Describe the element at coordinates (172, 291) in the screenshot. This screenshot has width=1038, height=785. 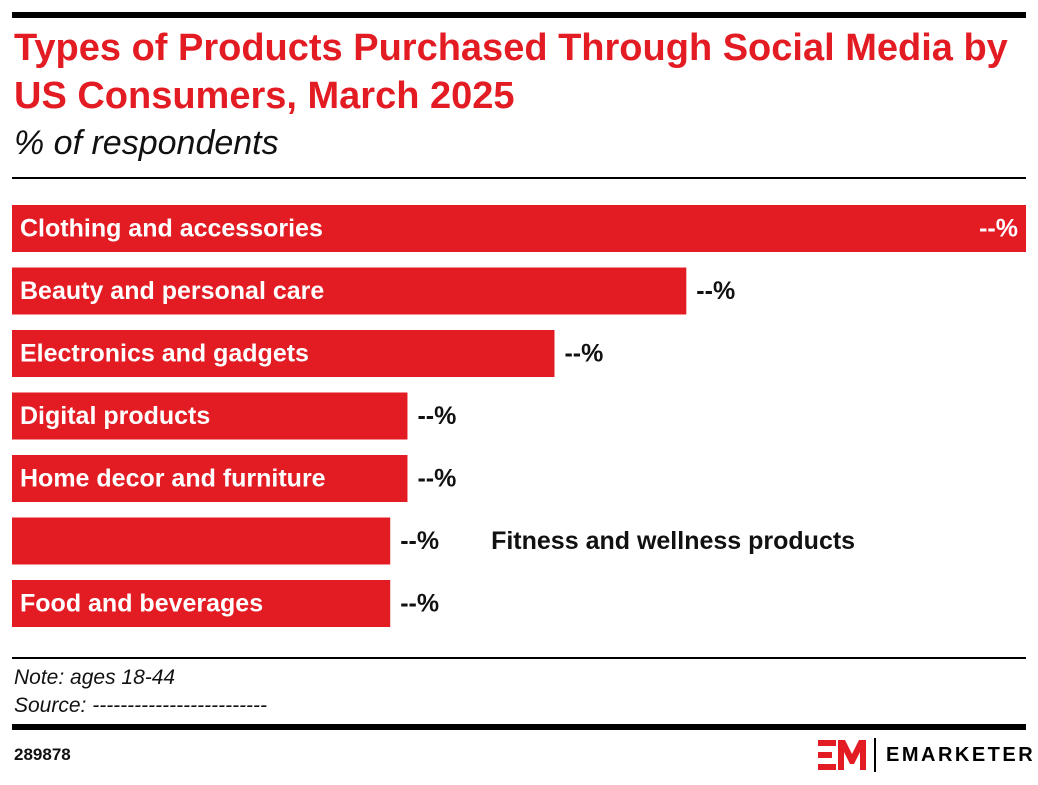
I see `category-label: Beauty and personal care` at that location.